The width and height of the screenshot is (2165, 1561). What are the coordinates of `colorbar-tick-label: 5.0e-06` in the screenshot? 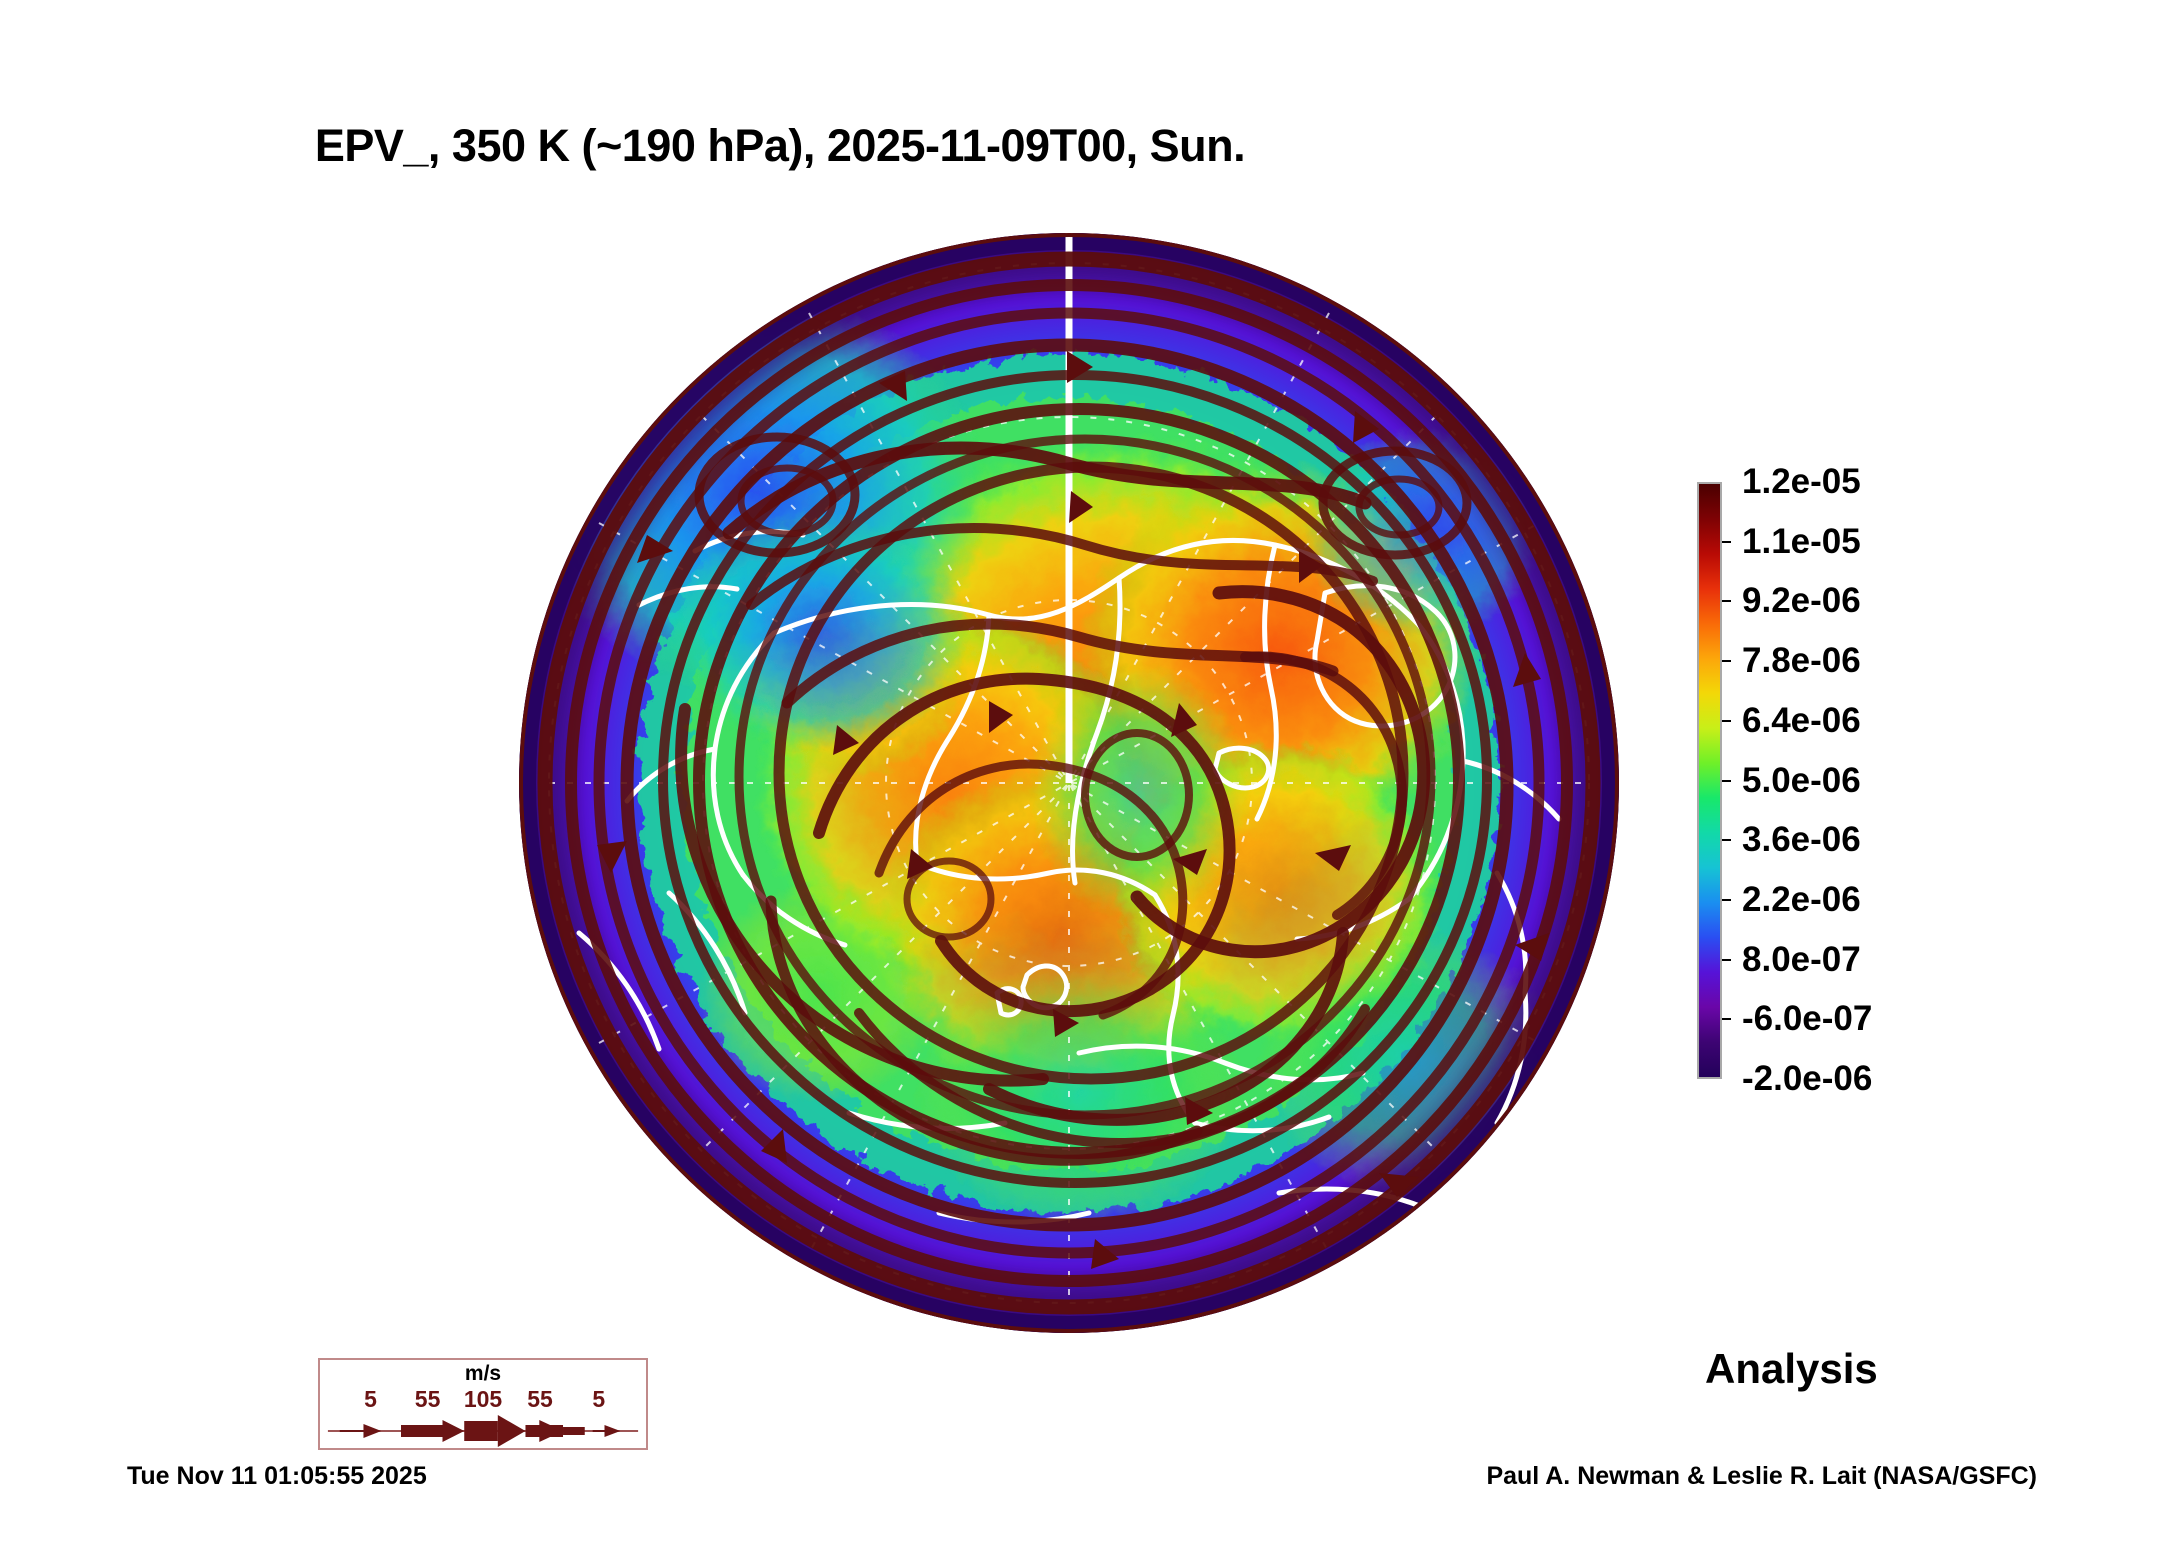 It's located at (1801, 780).